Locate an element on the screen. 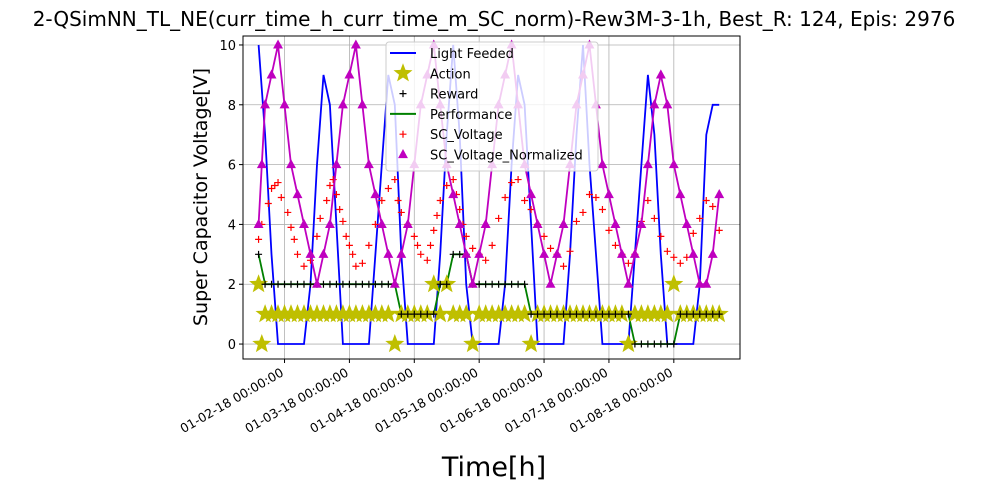 Image resolution: width=983 pixels, height=490 pixels. y-axis-label: Super Capacitor Voltage[V] is located at coordinates (201, 197).